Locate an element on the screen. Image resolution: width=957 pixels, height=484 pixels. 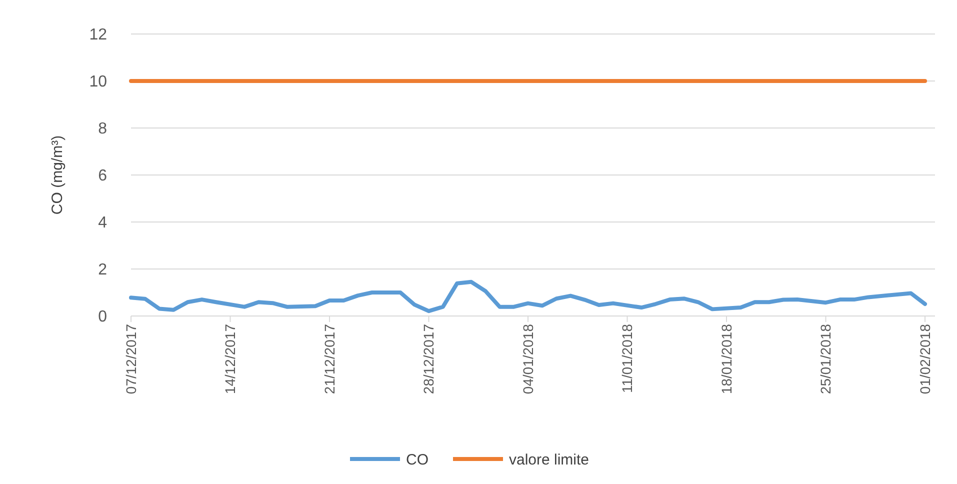
y-tick-label: 8 is located at coordinates (103, 129).